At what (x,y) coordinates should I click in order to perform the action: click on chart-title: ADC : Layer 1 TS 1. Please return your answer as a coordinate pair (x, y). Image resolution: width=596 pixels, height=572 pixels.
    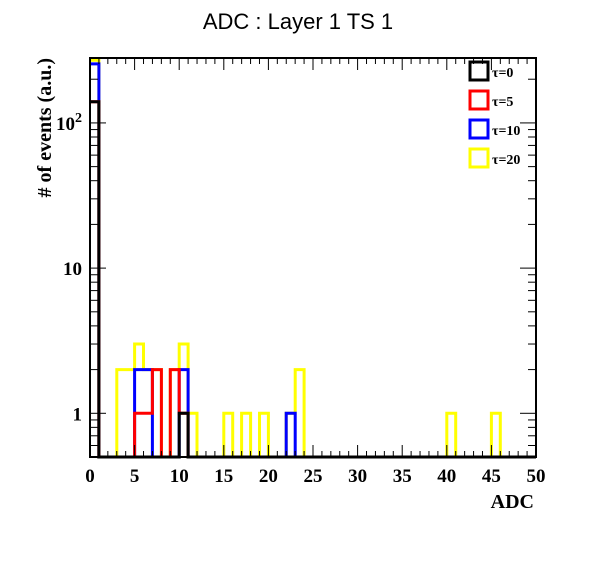
    Looking at the image, I should click on (298, 21).